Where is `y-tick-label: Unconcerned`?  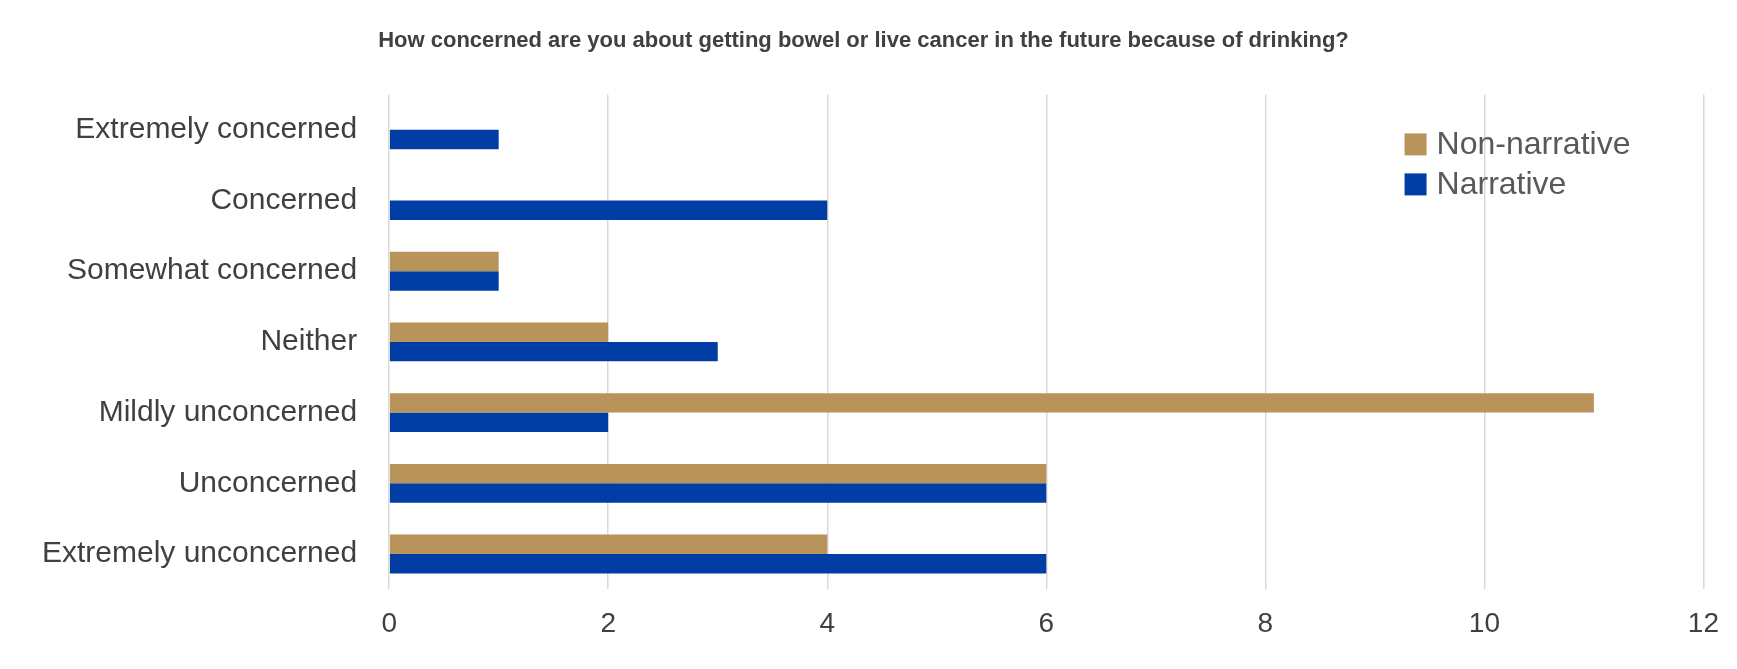
y-tick-label: Unconcerned is located at coordinates (268, 481).